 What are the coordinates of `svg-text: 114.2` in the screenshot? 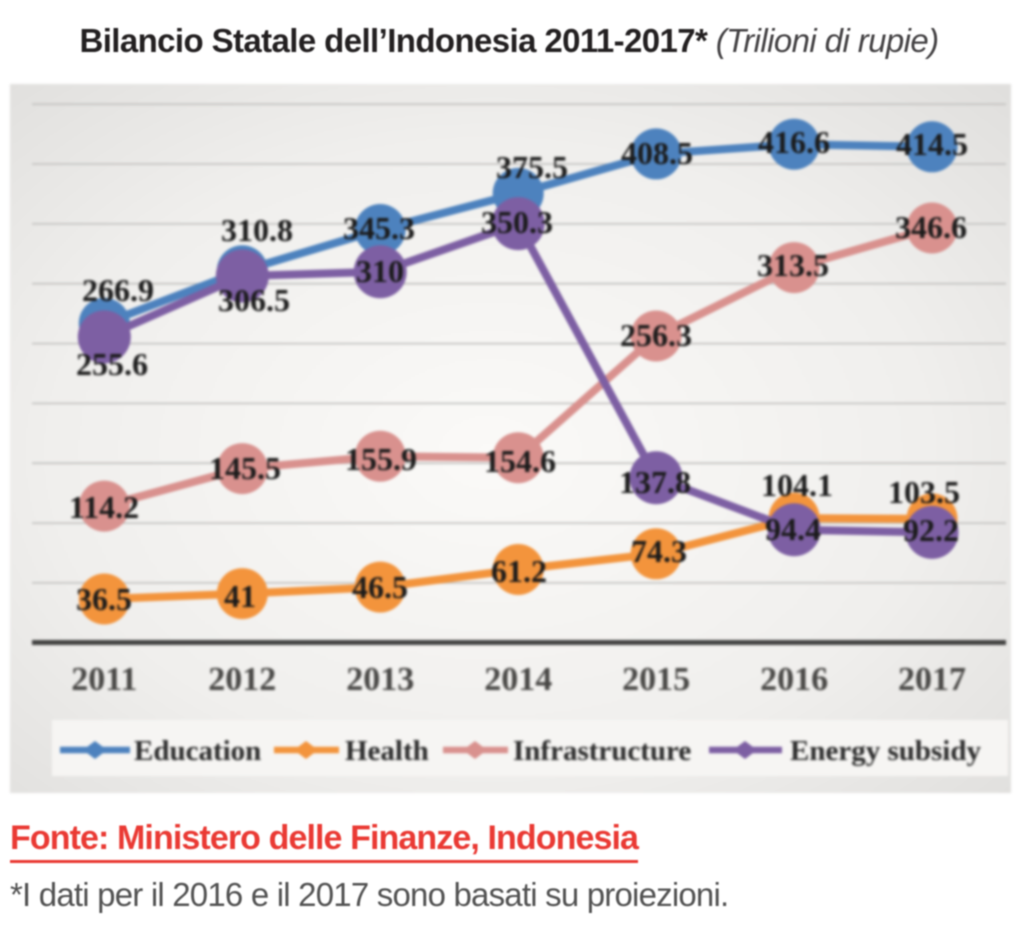 It's located at (104, 507).